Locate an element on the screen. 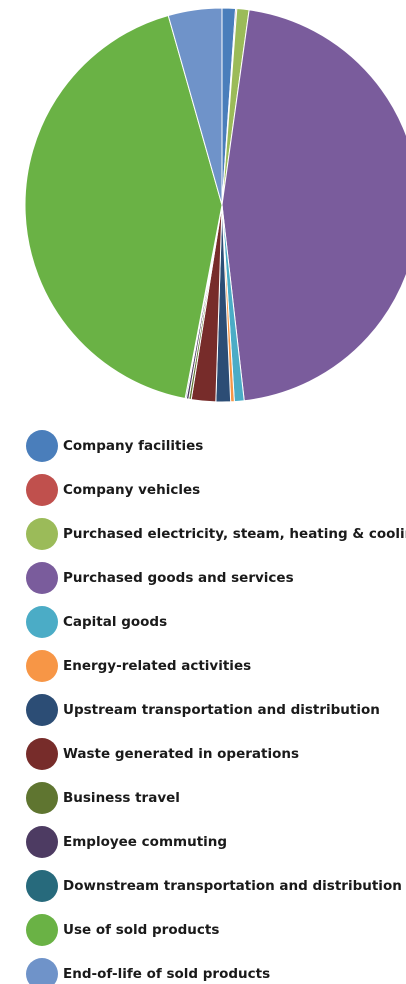 This screenshot has height=984, width=406. legend-label: Employee commuting is located at coordinates (145, 842).